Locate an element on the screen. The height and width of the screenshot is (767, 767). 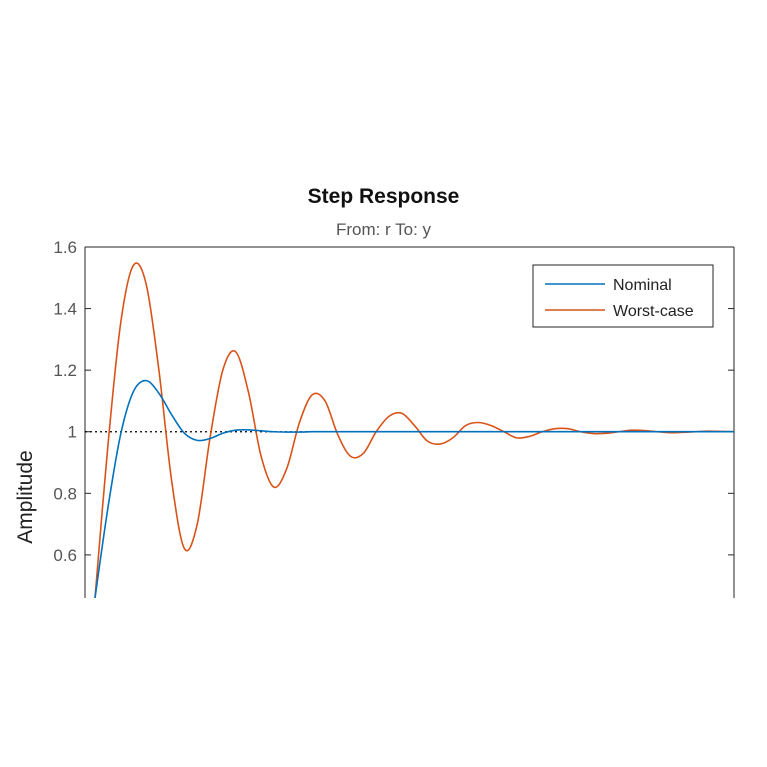
y-tick-label: 1.2 is located at coordinates (65, 370).